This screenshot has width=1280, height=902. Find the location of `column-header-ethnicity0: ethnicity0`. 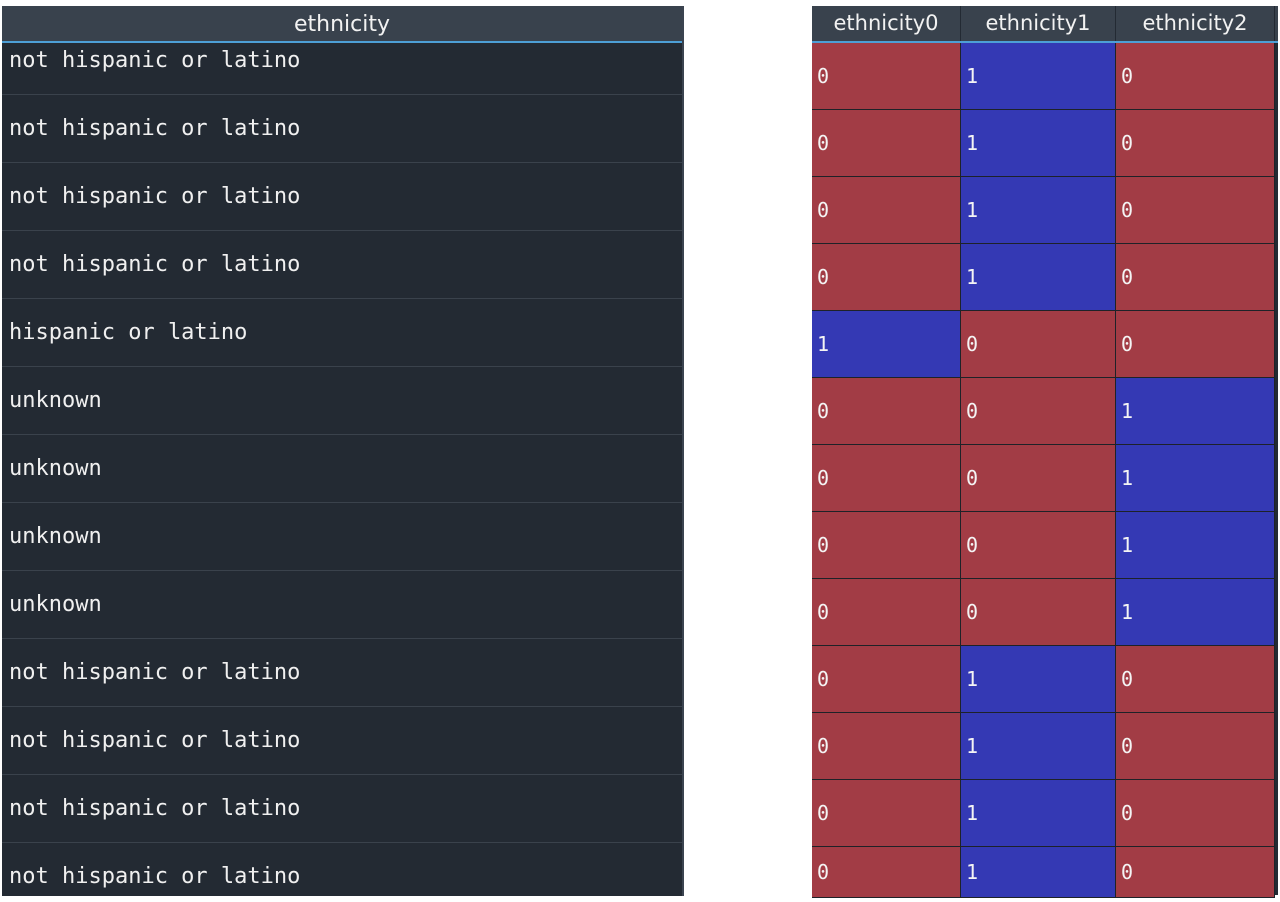

column-header-ethnicity0: ethnicity0 is located at coordinates (886, 23).